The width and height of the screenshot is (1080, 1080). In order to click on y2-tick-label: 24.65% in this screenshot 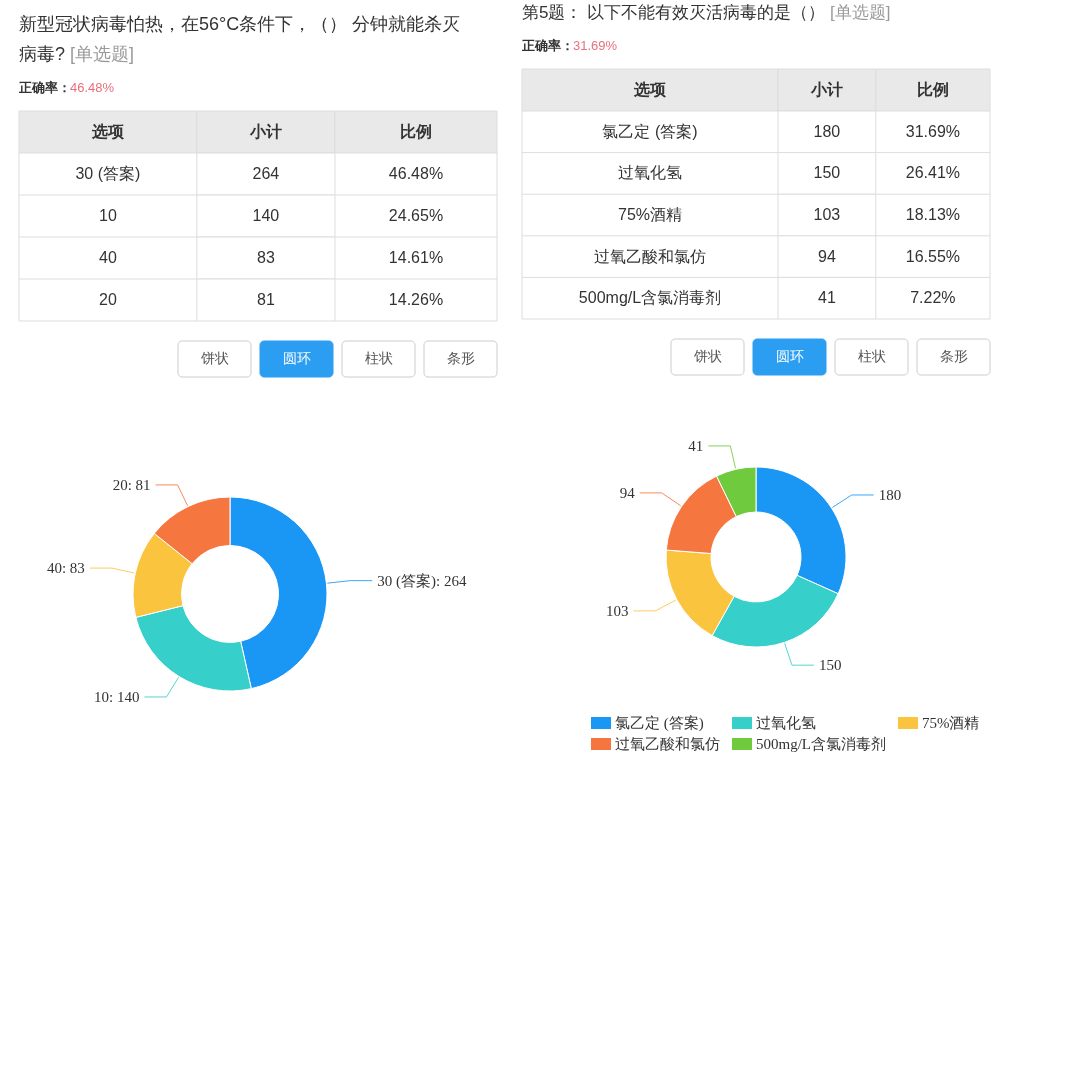, I will do `click(416, 215)`.